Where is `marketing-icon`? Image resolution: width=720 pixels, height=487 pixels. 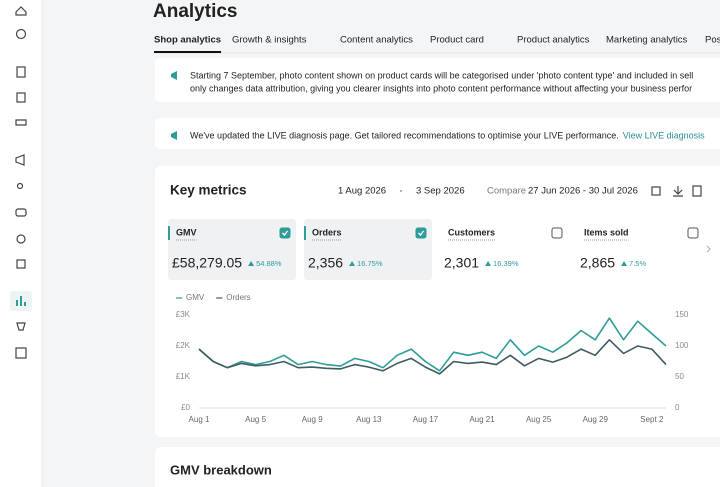
marketing-icon is located at coordinates (20, 160).